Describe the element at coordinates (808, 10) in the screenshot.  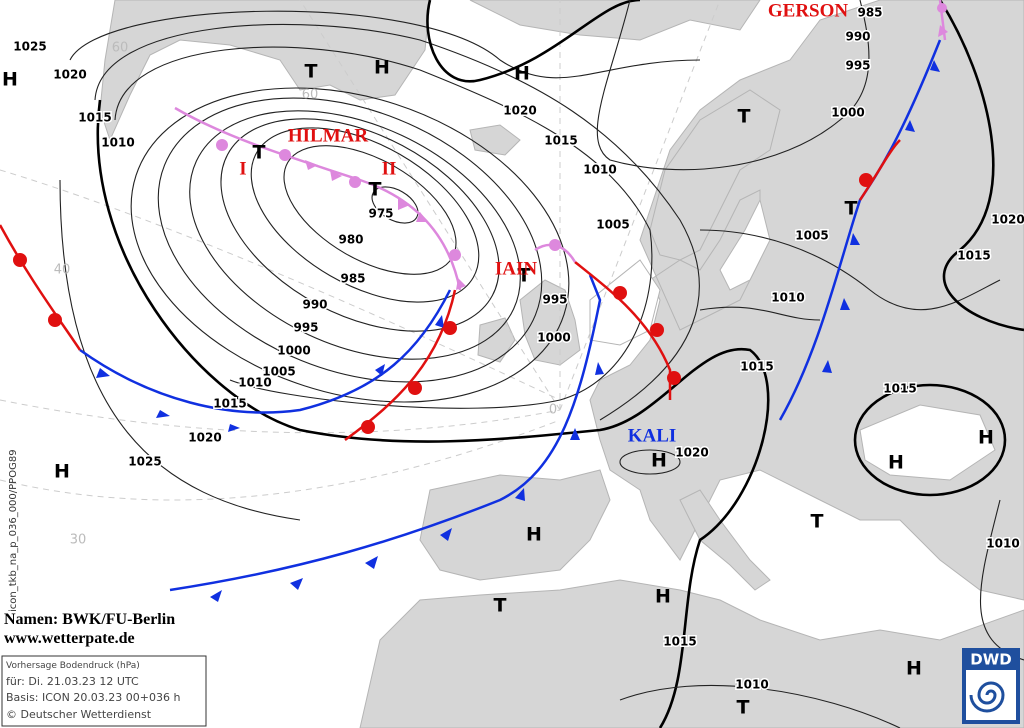
I see `storm-name: GERSON` at that location.